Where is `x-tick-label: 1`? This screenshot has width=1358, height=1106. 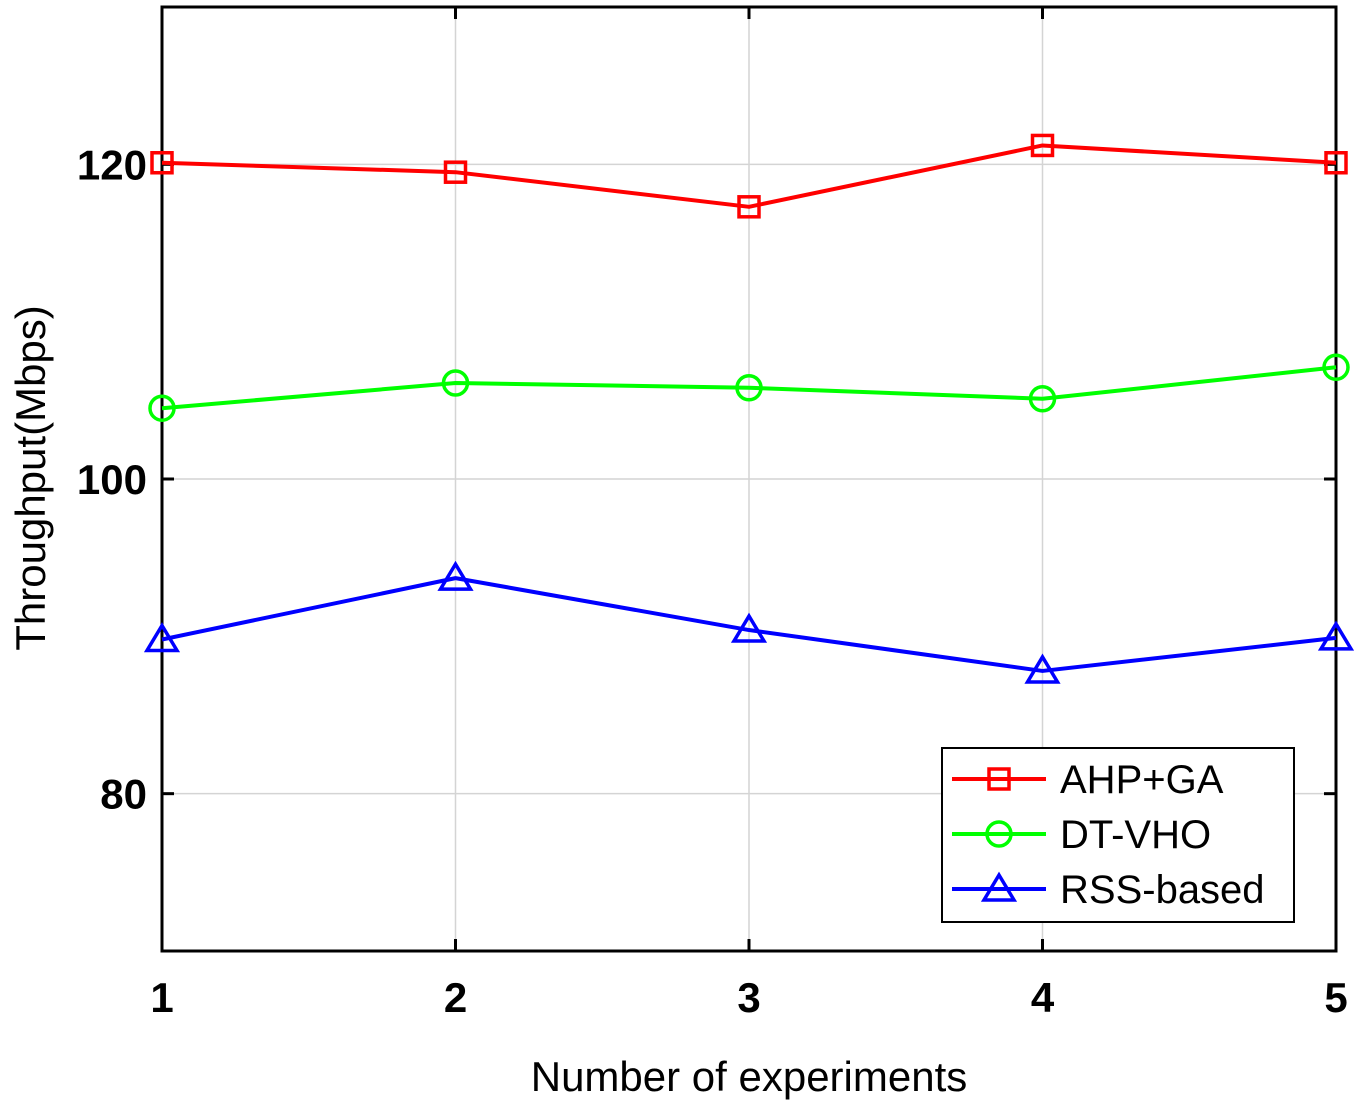 x-tick-label: 1 is located at coordinates (161, 997).